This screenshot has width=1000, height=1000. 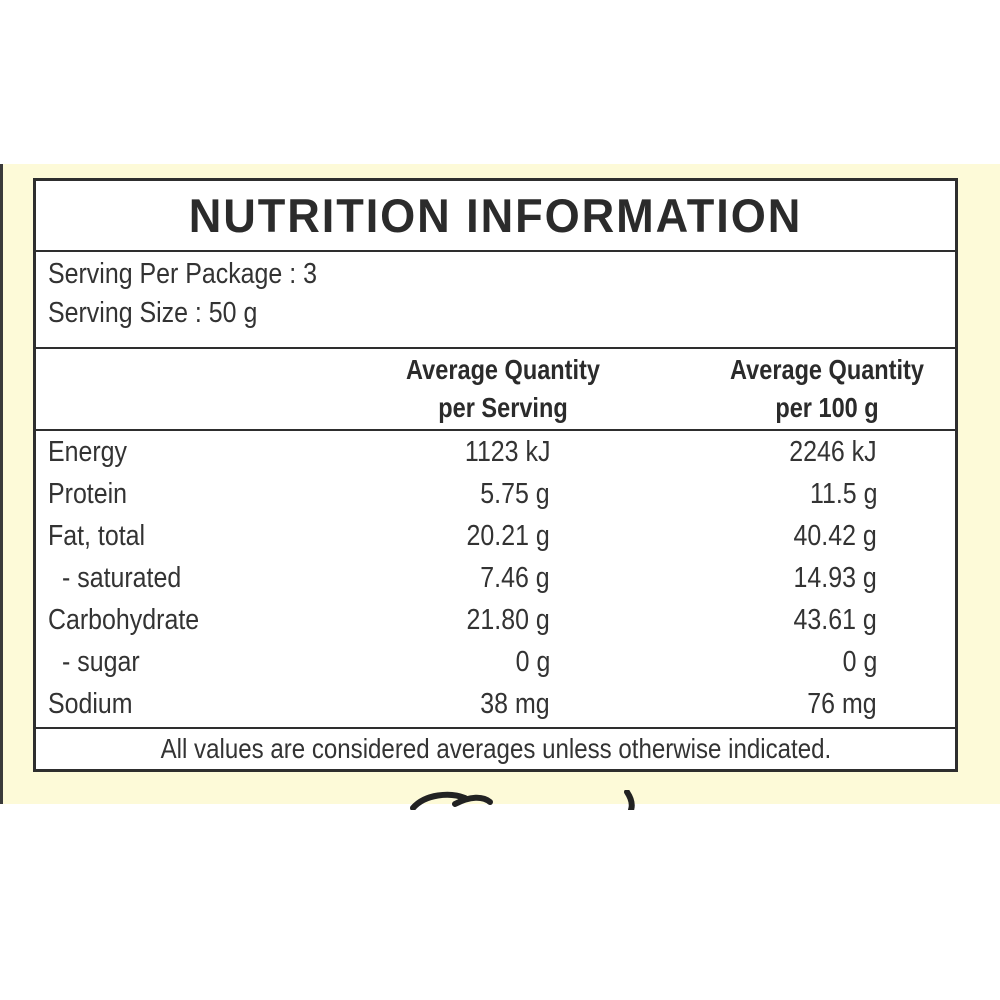 What do you see at coordinates (97, 536) in the screenshot?
I see `nutrient-name: Fat, total` at bounding box center [97, 536].